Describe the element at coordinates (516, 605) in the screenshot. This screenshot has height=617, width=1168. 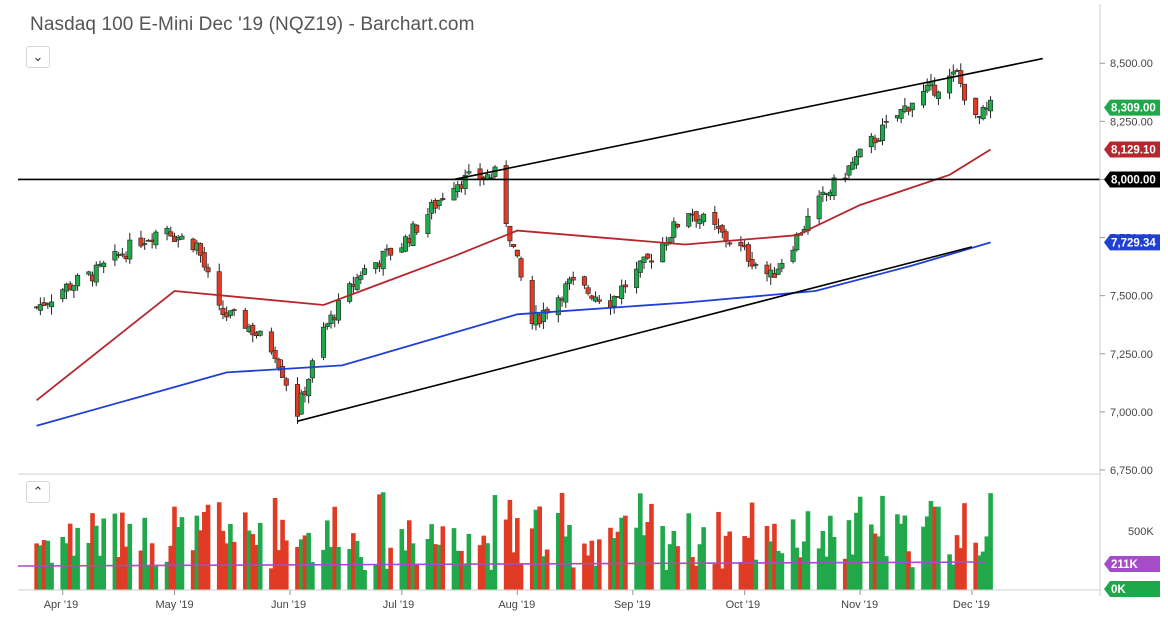
I see `x-tick-label: Aug '19` at that location.